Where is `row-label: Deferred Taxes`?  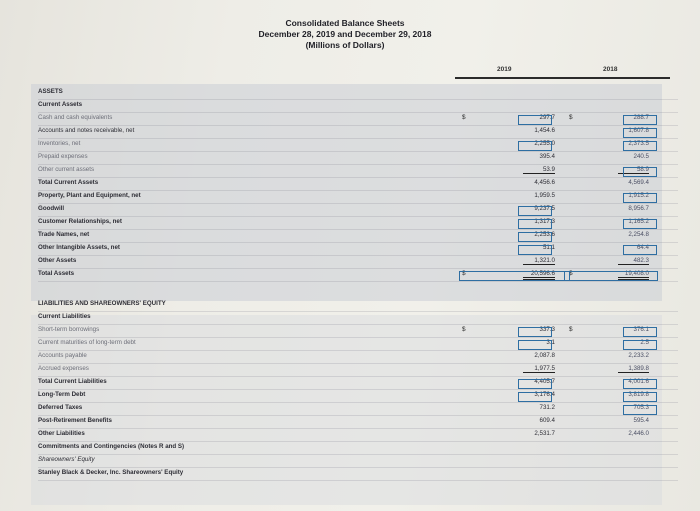
row-label: Deferred Taxes is located at coordinates (60, 407).